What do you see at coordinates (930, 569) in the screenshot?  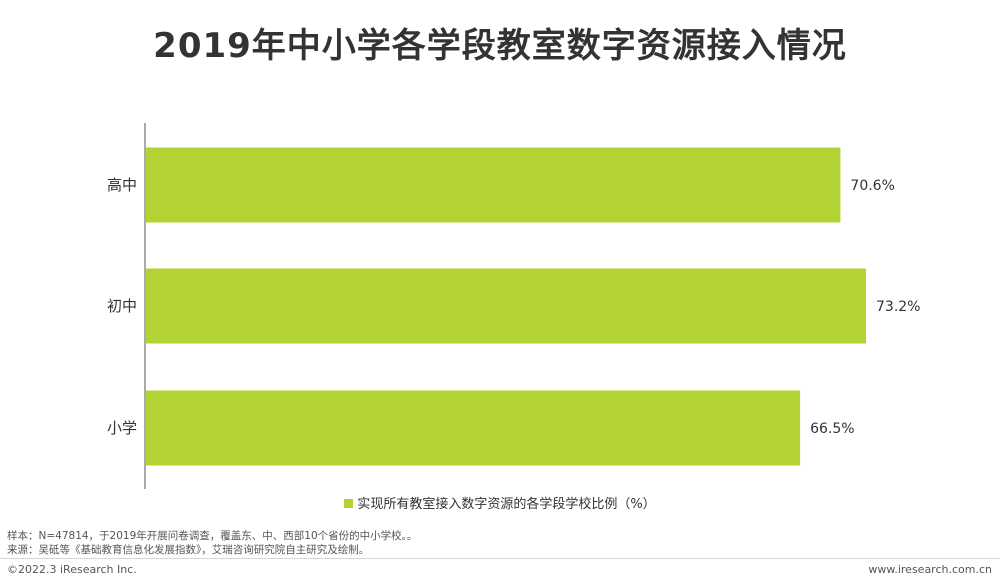 I see `website-text: www.iresearch.com.cn` at bounding box center [930, 569].